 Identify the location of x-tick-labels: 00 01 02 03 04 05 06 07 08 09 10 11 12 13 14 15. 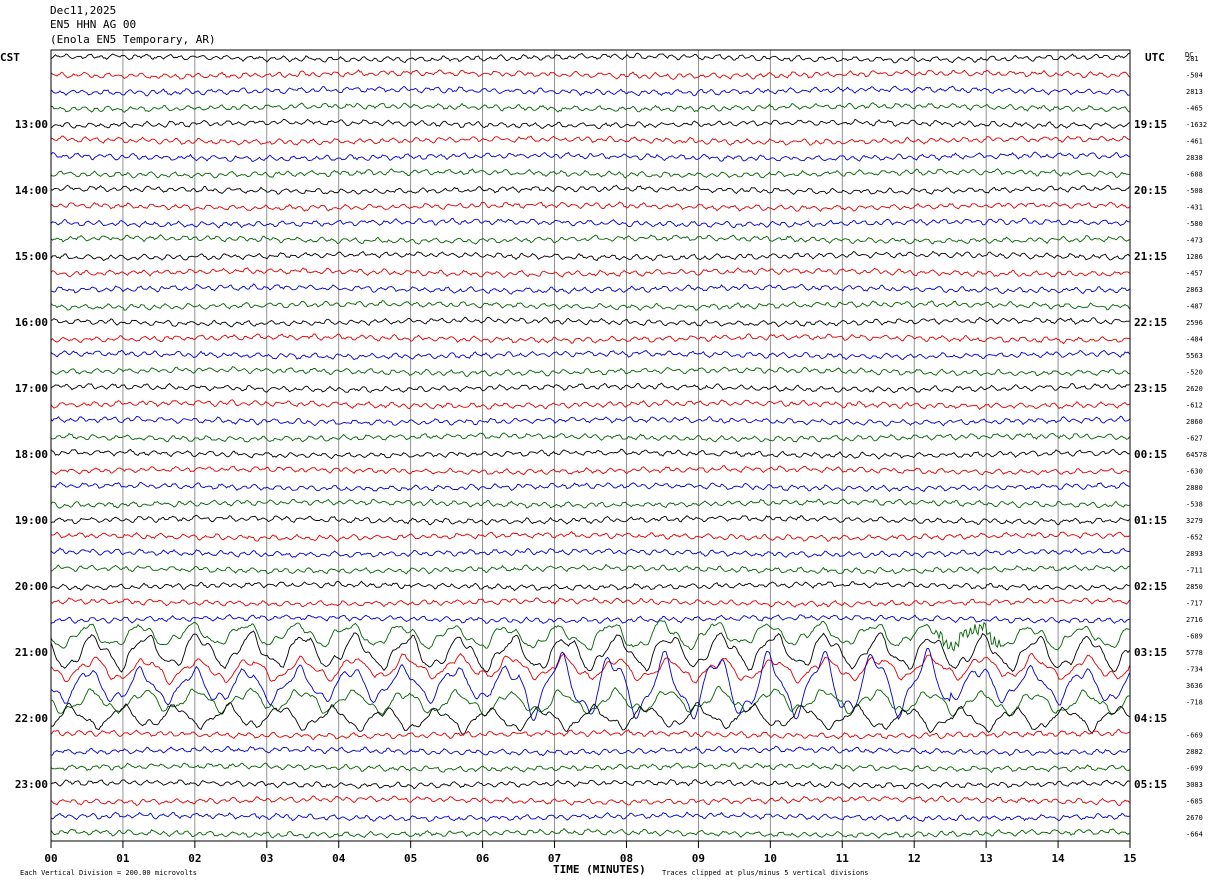
(590, 853).